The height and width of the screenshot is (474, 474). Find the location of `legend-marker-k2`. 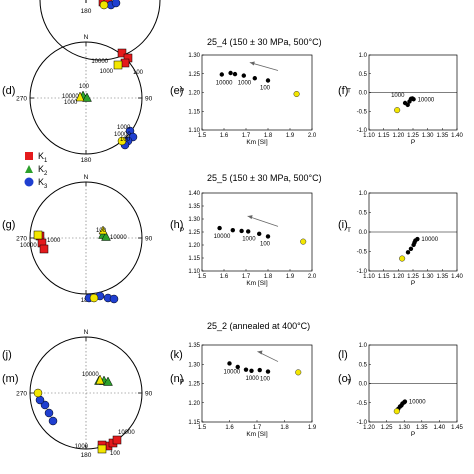

legend-marker-k2 is located at coordinates (29, 169).